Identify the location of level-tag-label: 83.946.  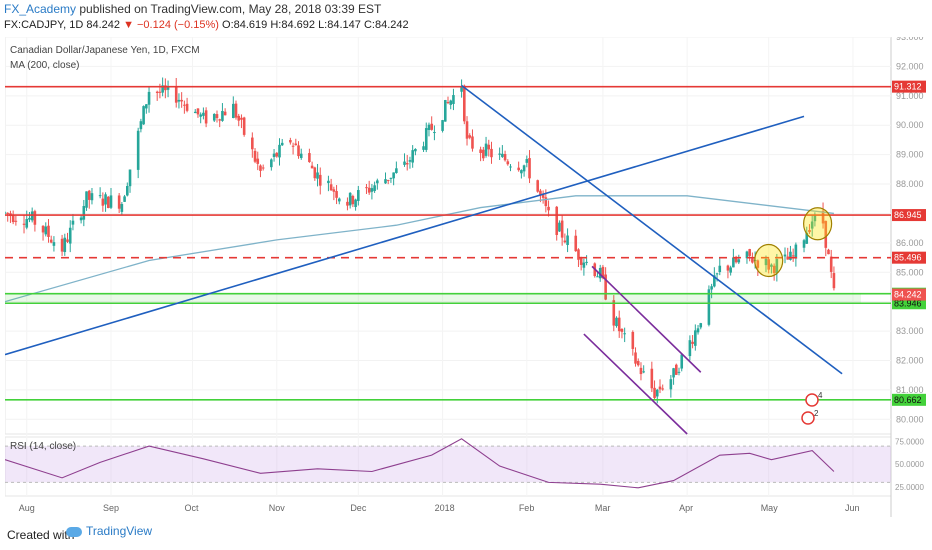
(908, 303).